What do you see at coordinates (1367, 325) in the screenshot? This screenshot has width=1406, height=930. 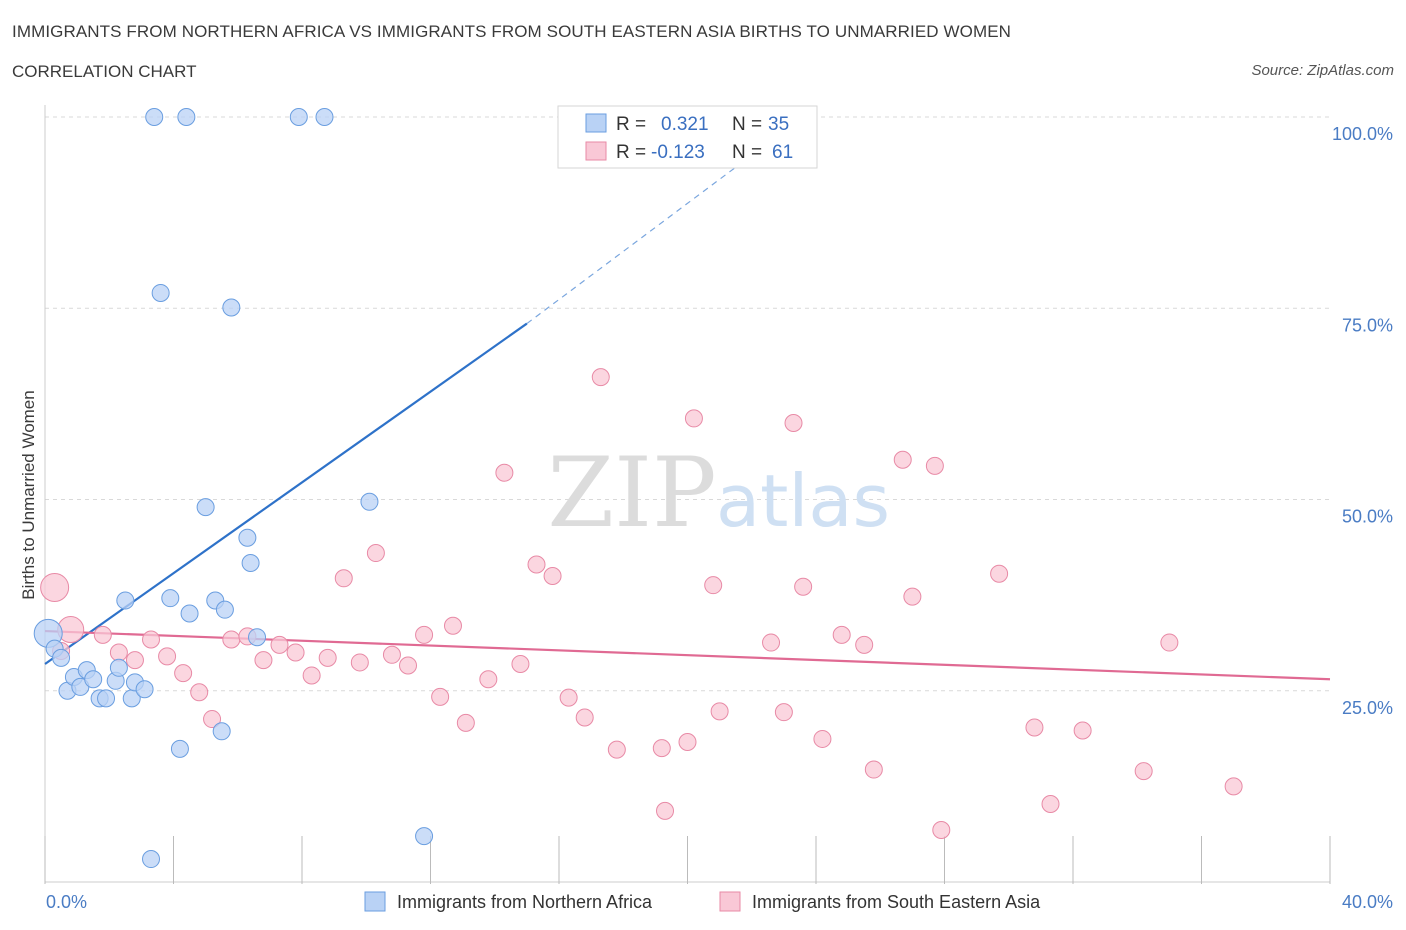 I see `y-tick-label: 75.0%` at bounding box center [1367, 325].